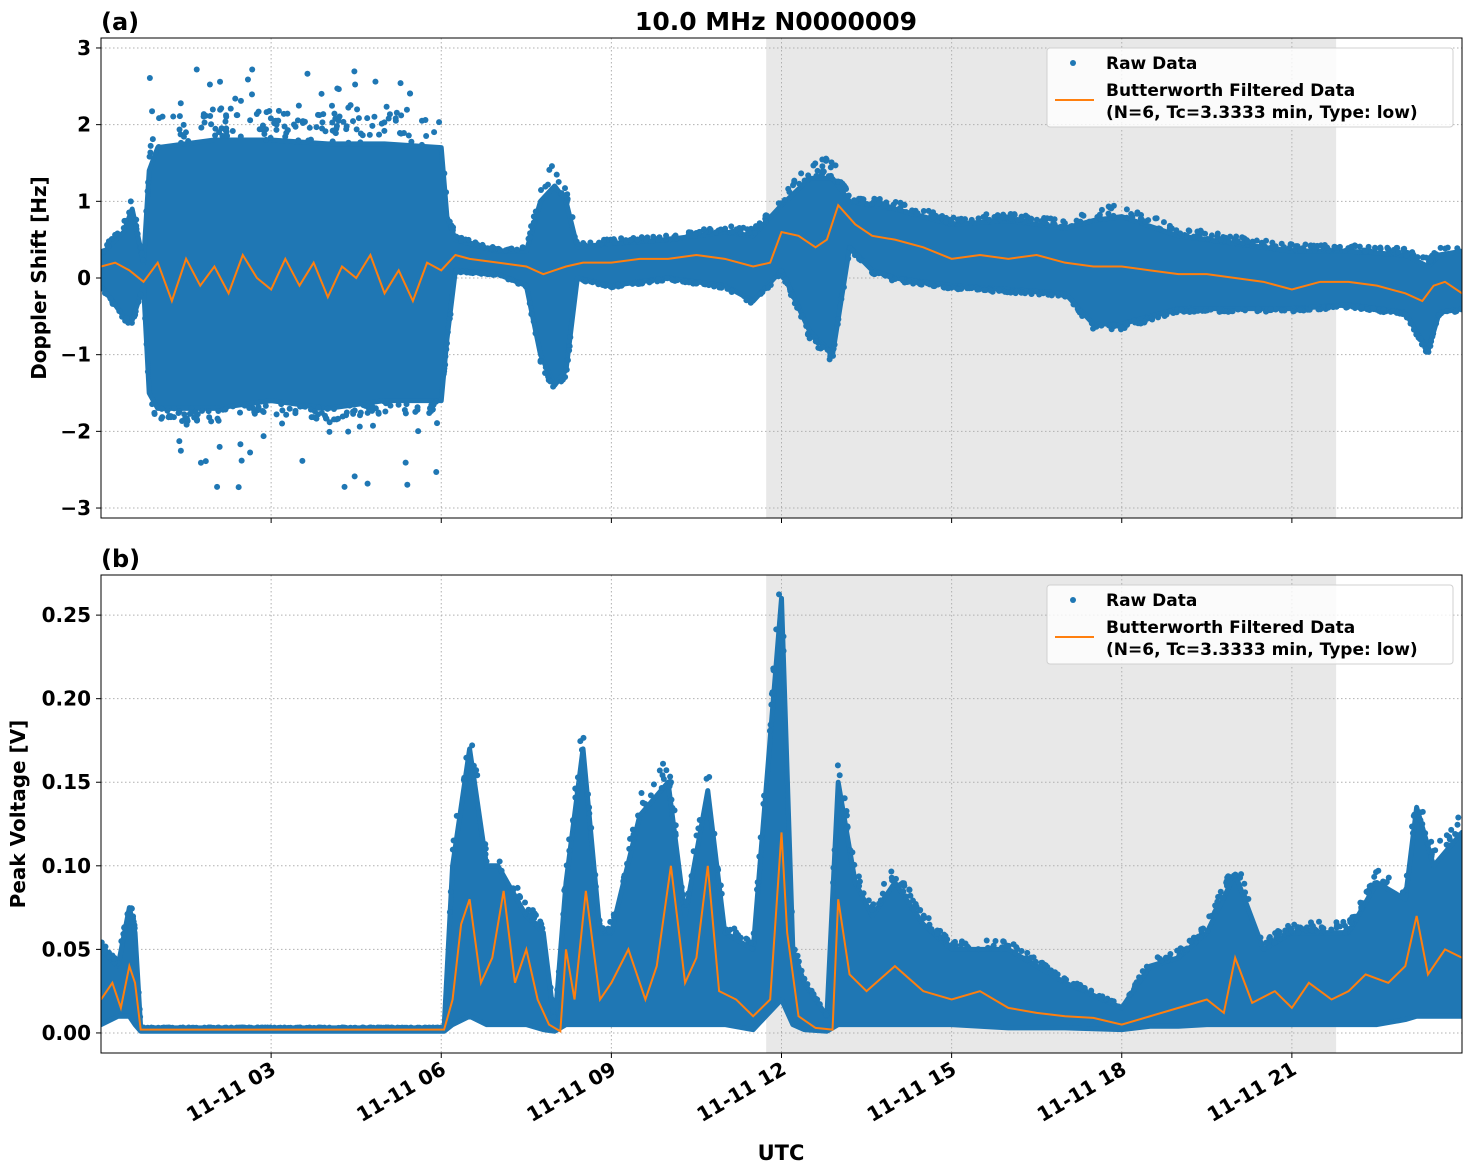  What do you see at coordinates (66, 866) in the screenshot?
I see `y-tick-label: 0.10` at bounding box center [66, 866].